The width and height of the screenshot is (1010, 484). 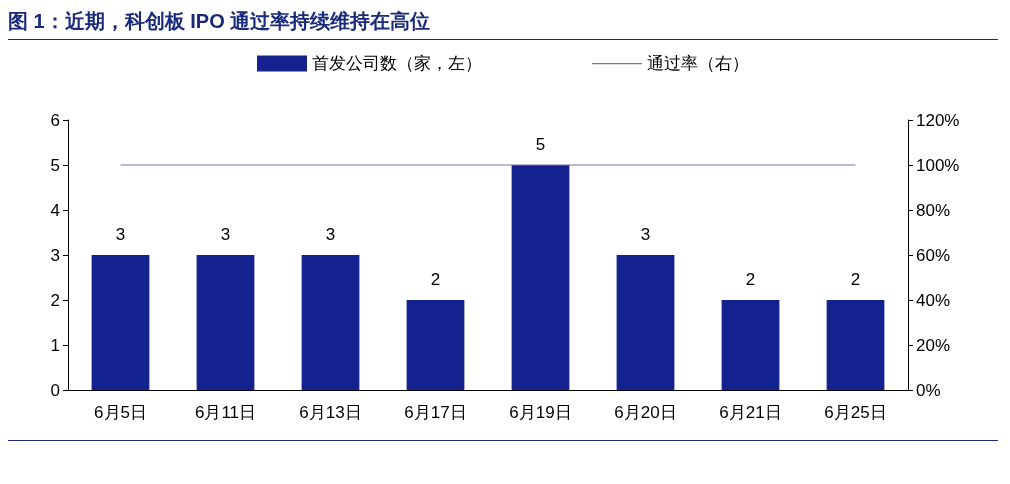 I want to click on y-tick-label: 4, so click(x=55, y=210).